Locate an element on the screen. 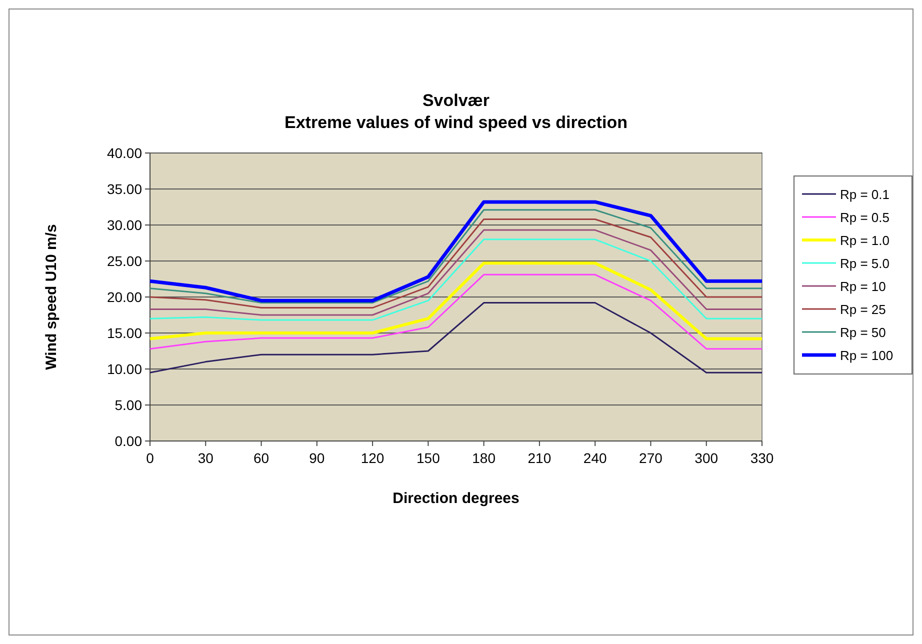 The height and width of the screenshot is (644, 922). x-tick-label: 330 is located at coordinates (762, 458).